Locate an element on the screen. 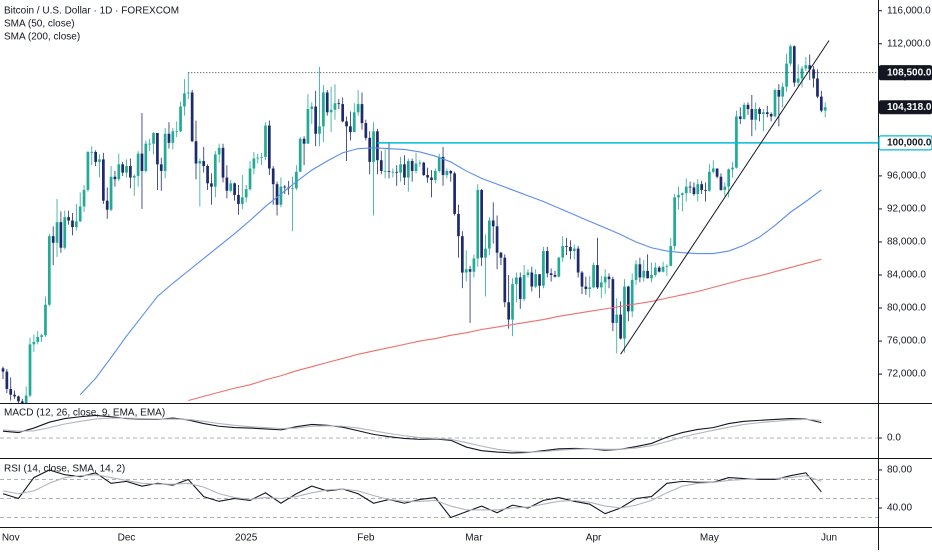 The height and width of the screenshot is (555, 932). y-tick-label: 92,000.0 is located at coordinates (906, 209).